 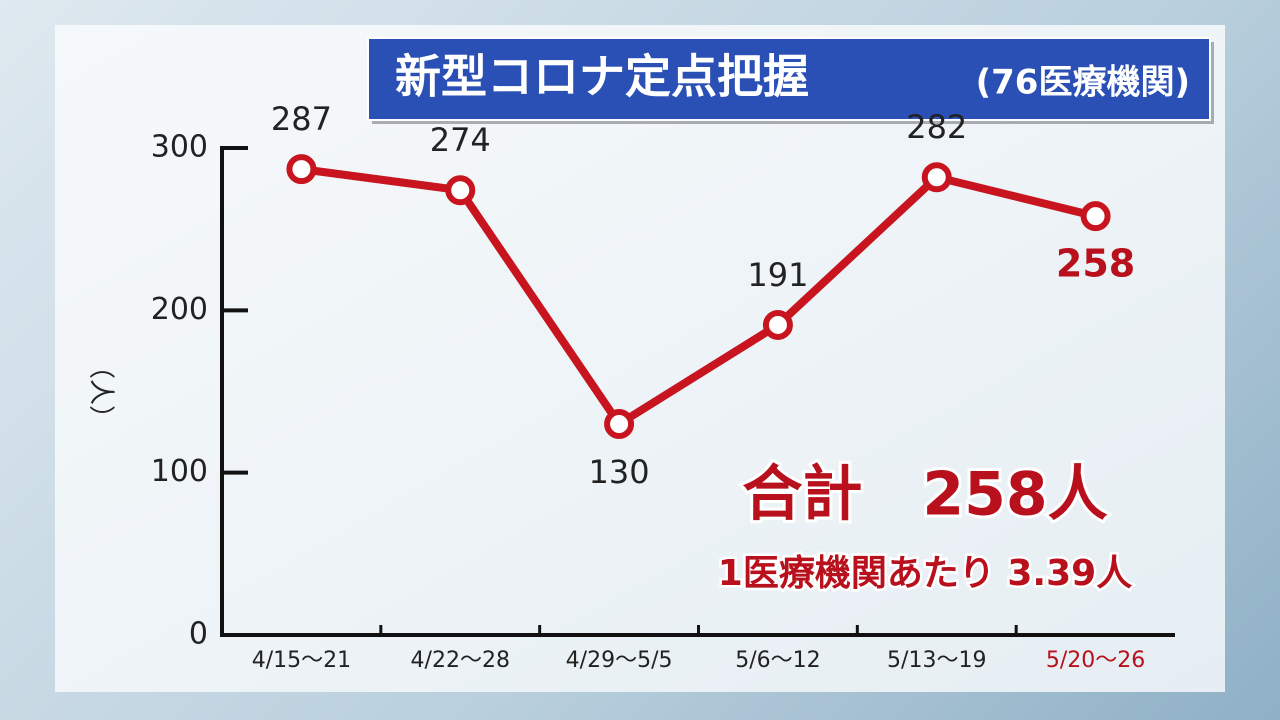 I want to click on value-label: 191, so click(x=777, y=275).